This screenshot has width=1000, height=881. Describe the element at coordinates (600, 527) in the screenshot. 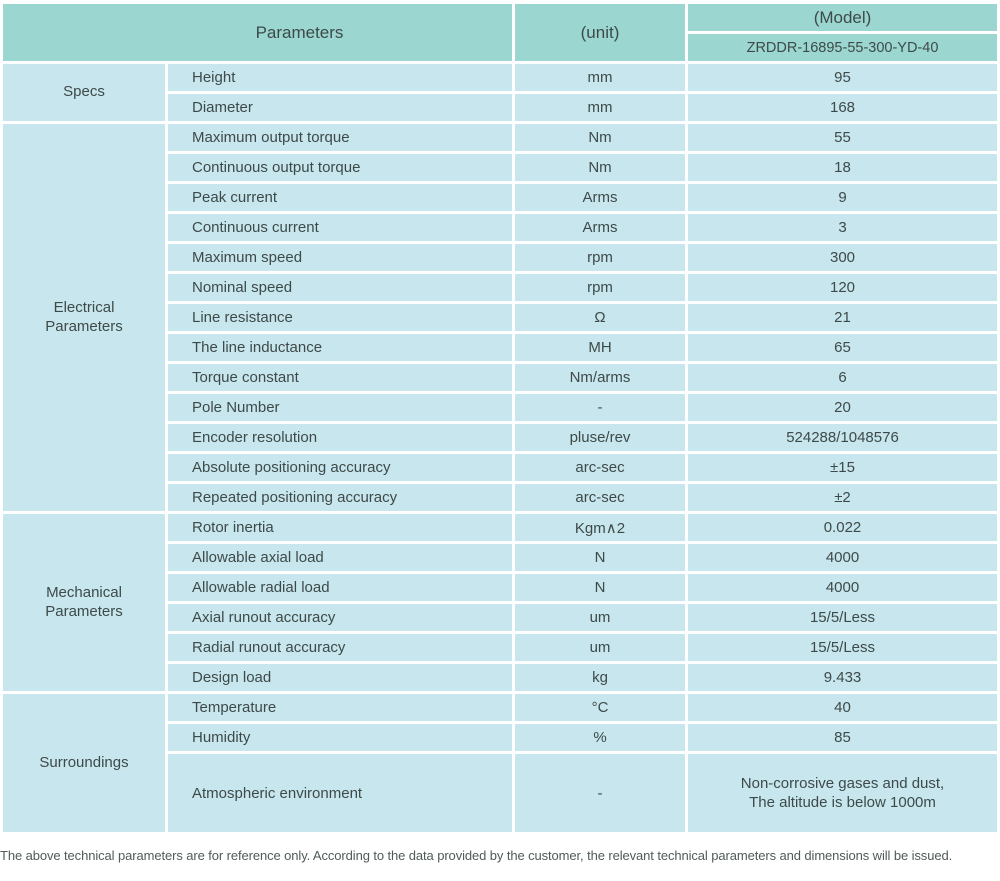

I see `unit-cell: Kgm∧2` at that location.